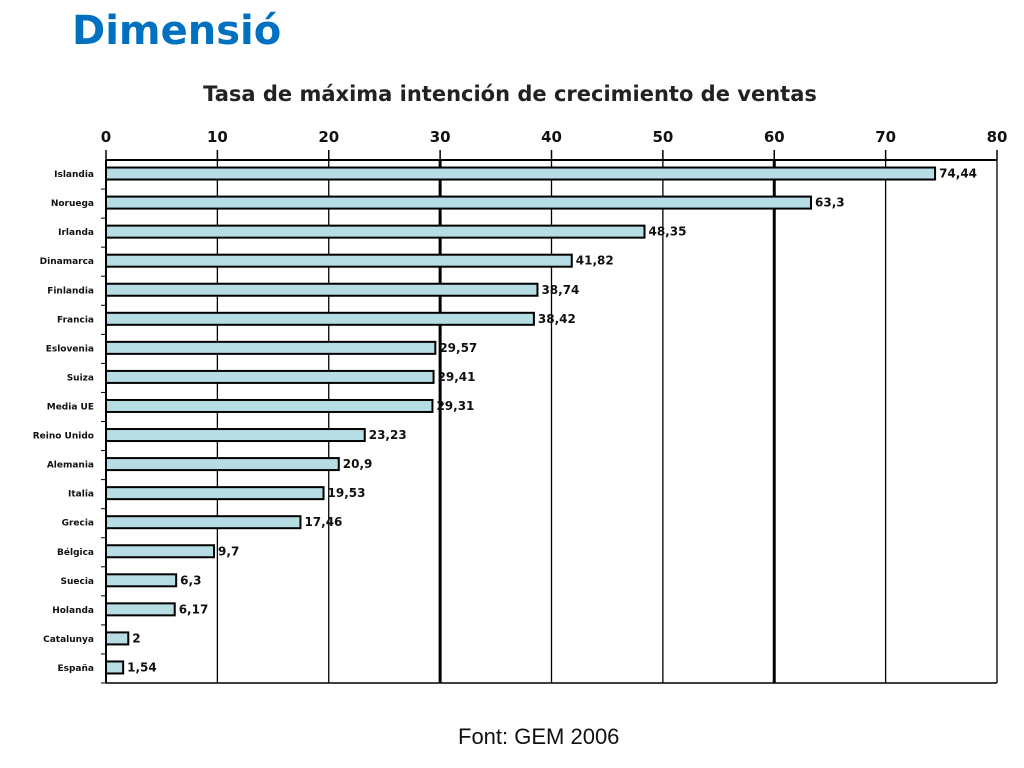 The height and width of the screenshot is (768, 1024). Describe the element at coordinates (228, 551) in the screenshot. I see `value-label: 9,7` at that location.